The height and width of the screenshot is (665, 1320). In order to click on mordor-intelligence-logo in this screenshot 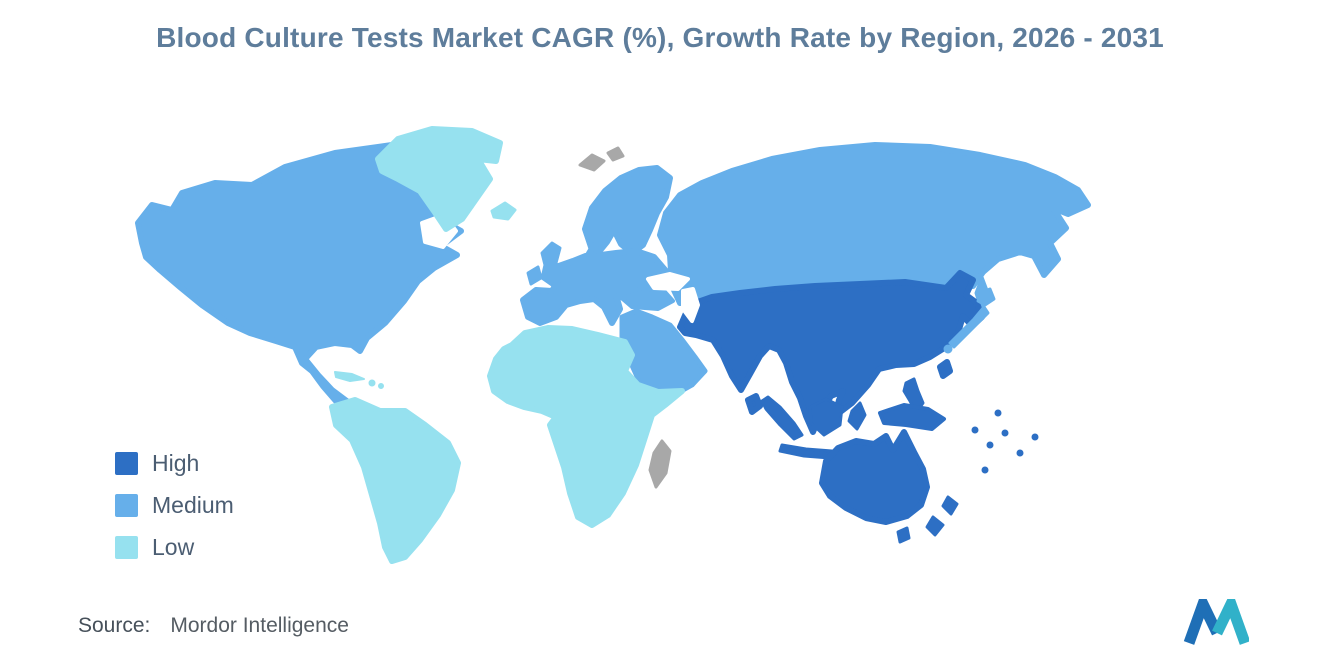, I will do `click(1216, 622)`.